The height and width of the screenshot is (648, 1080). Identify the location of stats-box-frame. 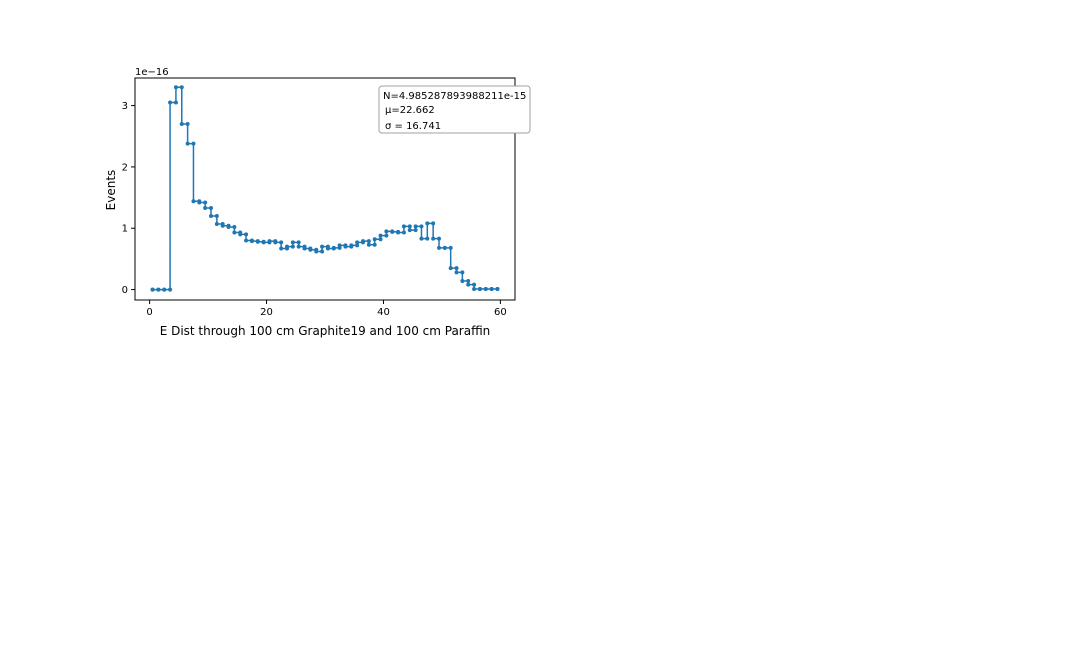
(454, 109).